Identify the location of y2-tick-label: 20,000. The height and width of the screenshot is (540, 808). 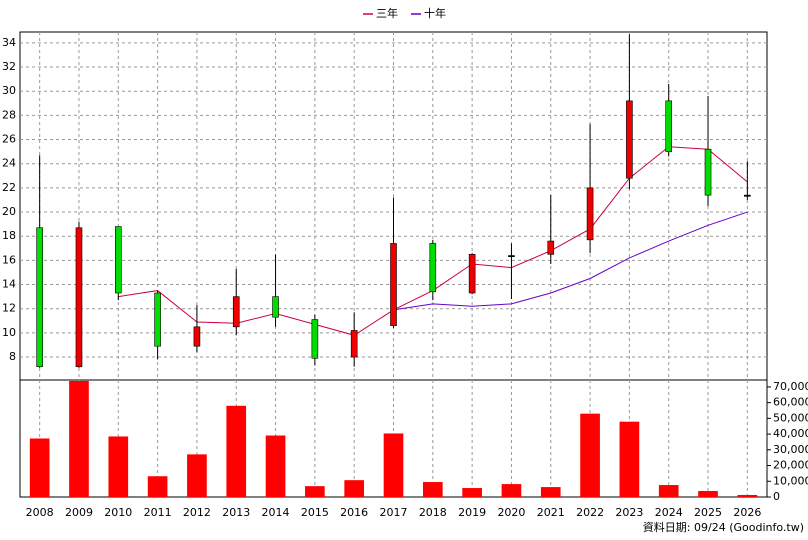
(790, 465).